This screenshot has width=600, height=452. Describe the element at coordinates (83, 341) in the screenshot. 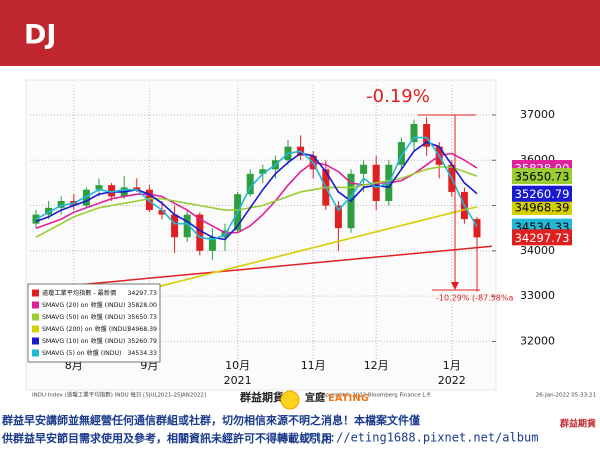

I see `legend-name: SMAVG (10) on 收盤 (INDU)` at that location.